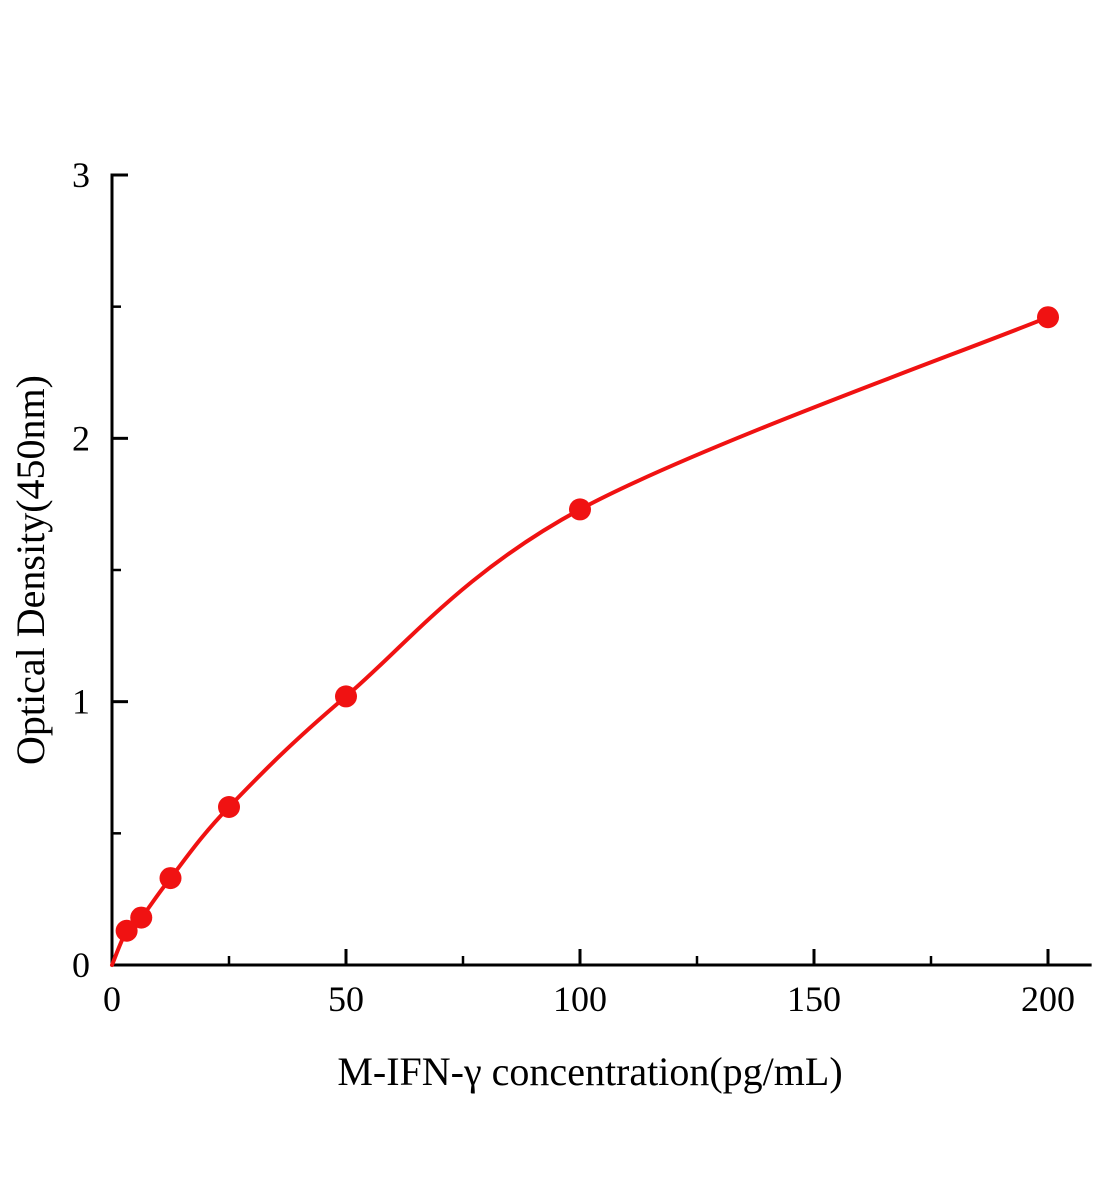  Describe the element at coordinates (1048, 999) in the screenshot. I see `x-tick-label: 200` at that location.